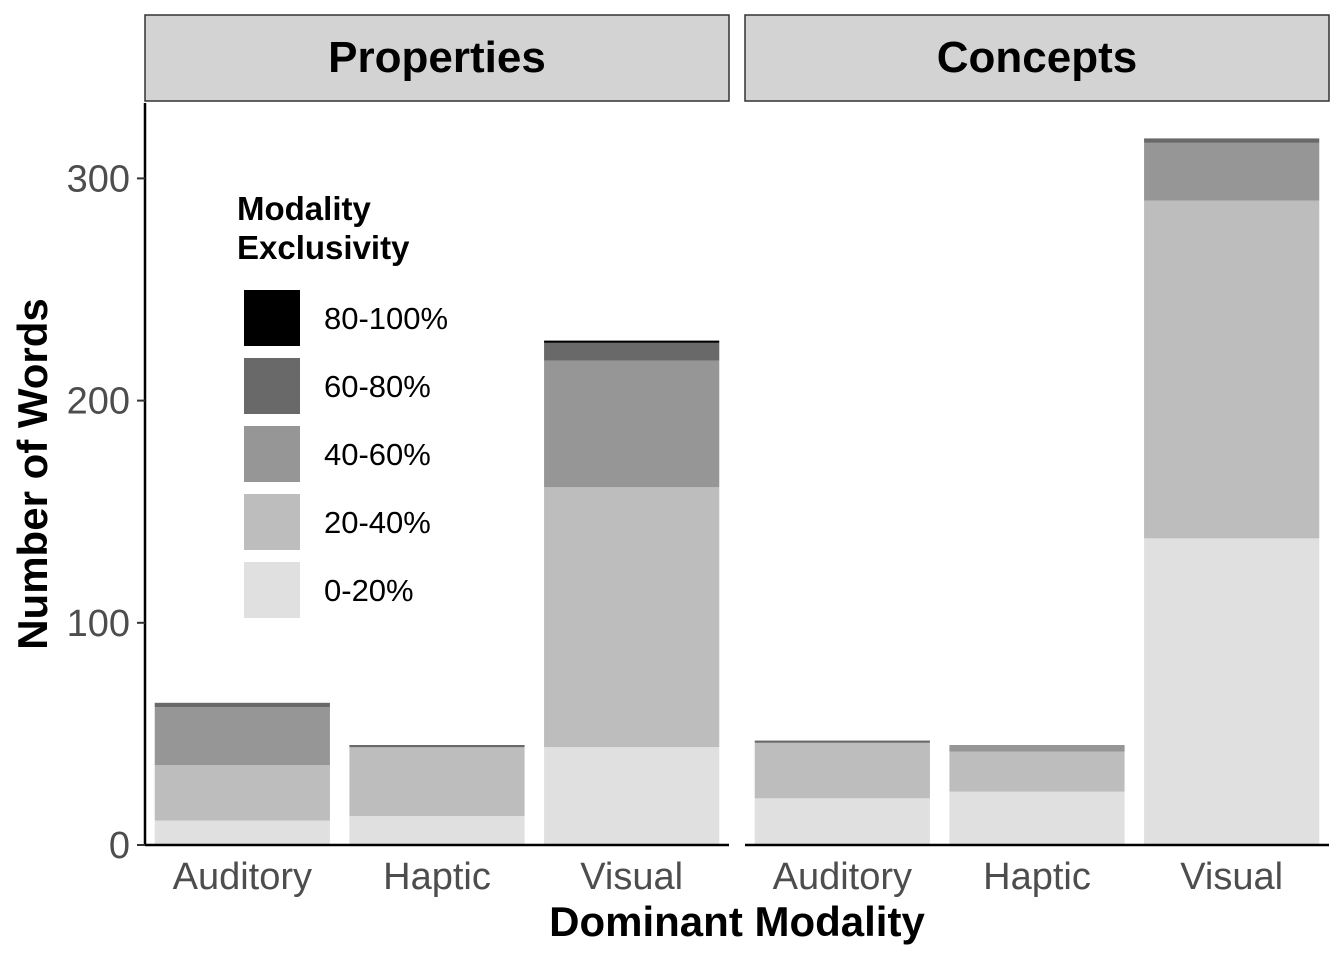 The width and height of the screenshot is (1344, 960). I want to click on x-tick-label-properties-auditory: Auditory, so click(242, 877).